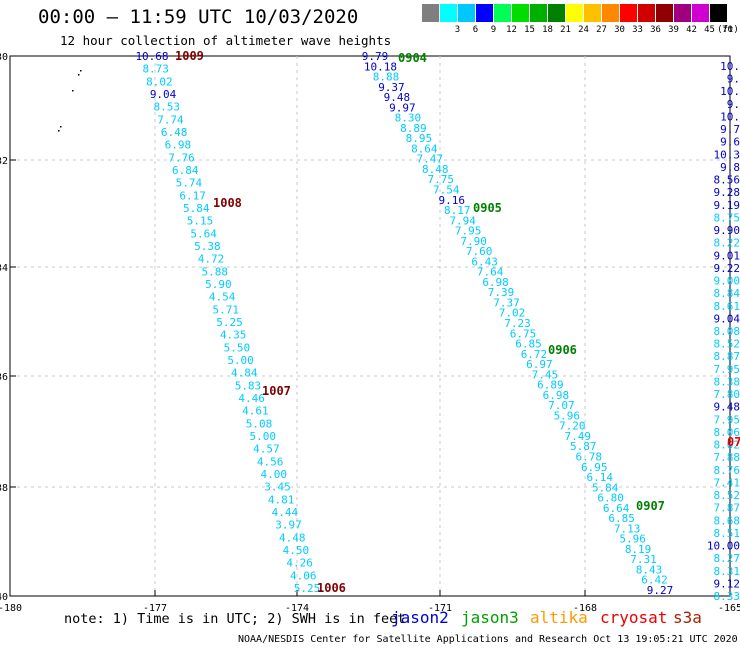  Describe the element at coordinates (211, 259) in the screenshot. I see `wave-height-point: 4.72` at that location.